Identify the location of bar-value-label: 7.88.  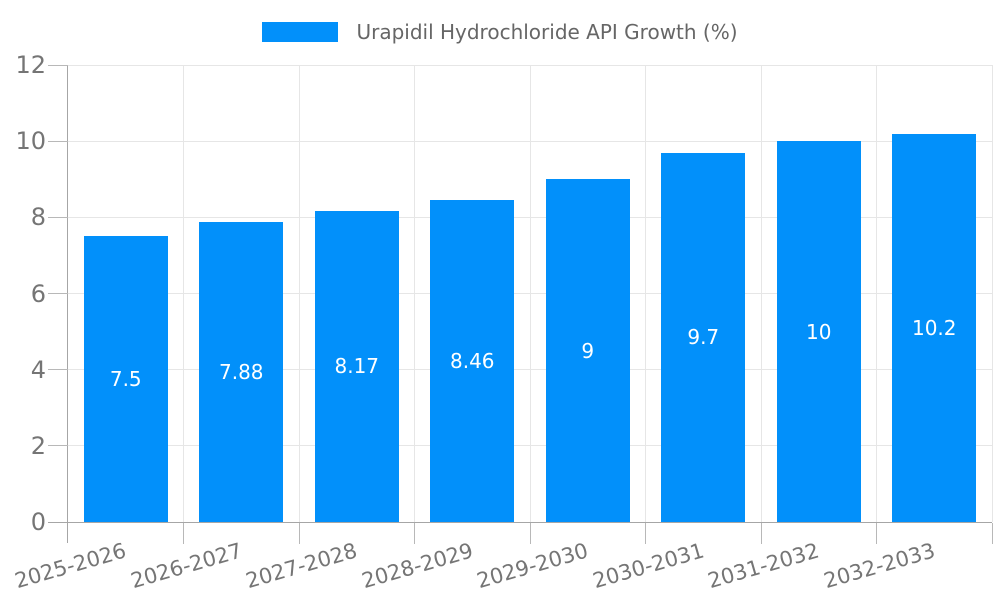
(241, 371).